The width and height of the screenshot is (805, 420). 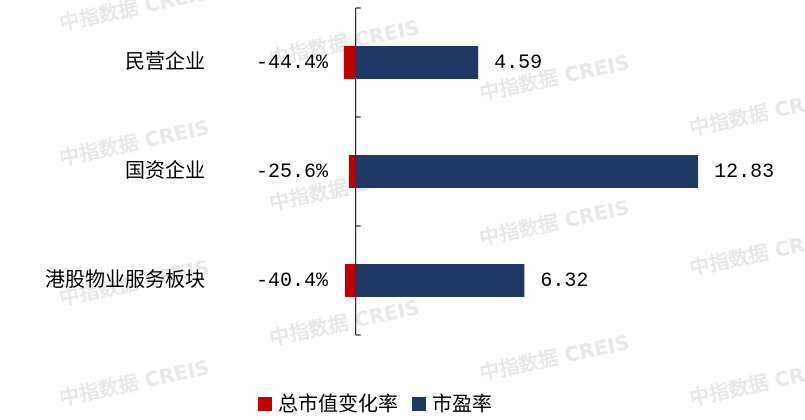 What do you see at coordinates (518, 63) in the screenshot?
I see `data-label: 4.59` at bounding box center [518, 63].